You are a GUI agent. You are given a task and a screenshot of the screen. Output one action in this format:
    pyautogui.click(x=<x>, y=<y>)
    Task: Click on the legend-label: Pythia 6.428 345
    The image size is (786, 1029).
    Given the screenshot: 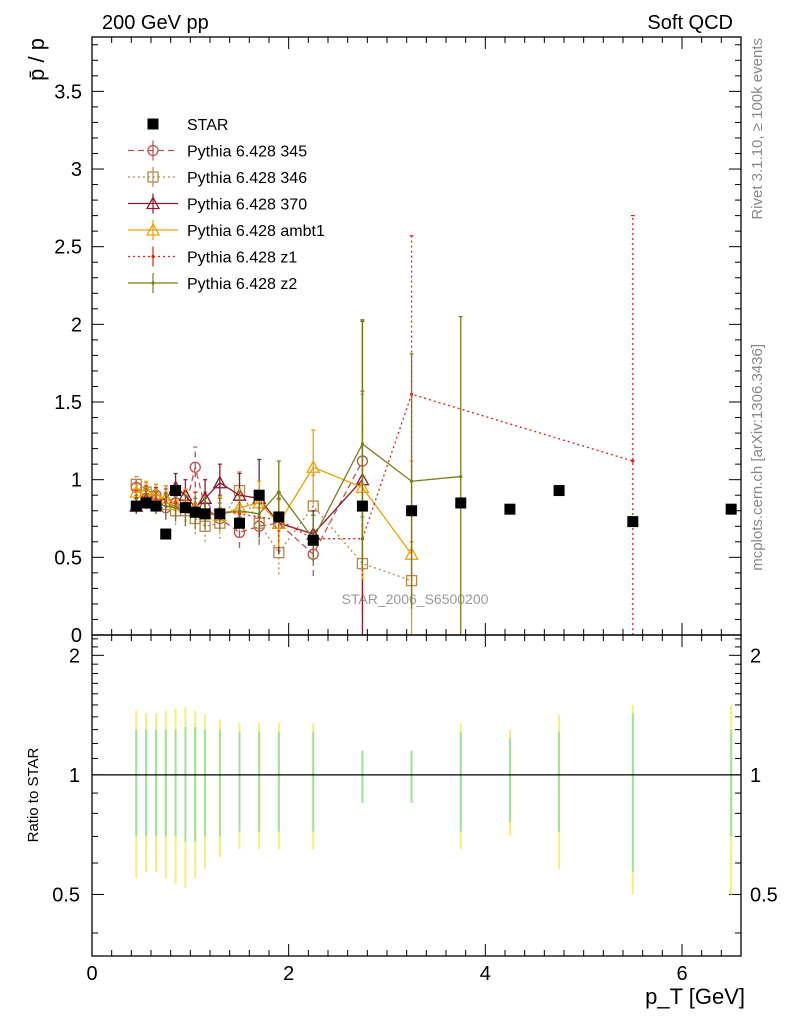 What is the action you would take?
    pyautogui.click(x=247, y=152)
    